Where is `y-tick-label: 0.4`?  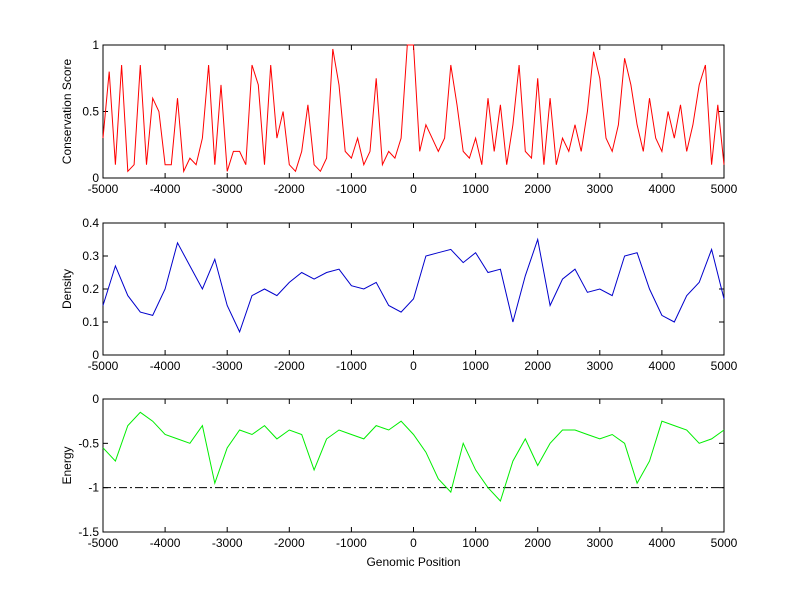 y-tick-label: 0.4 is located at coordinates (90, 223).